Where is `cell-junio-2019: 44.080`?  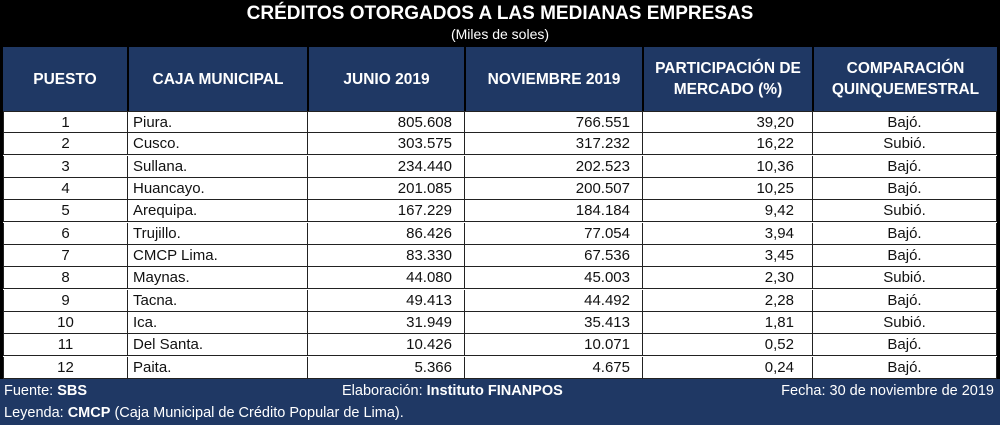
cell-junio-2019: 44.080 is located at coordinates (386, 278).